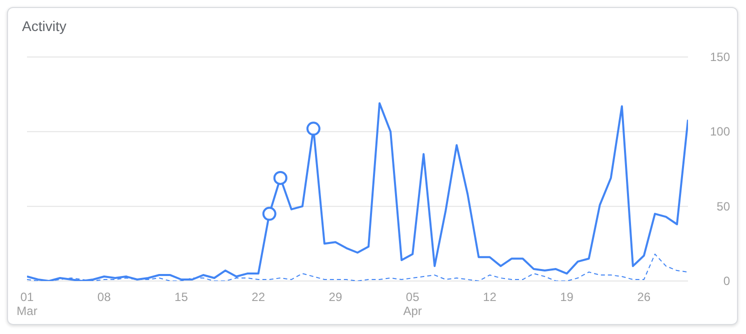 Image resolution: width=746 pixels, height=334 pixels. Describe the element at coordinates (104, 297) in the screenshot. I see `x-tick-label: 08` at that location.